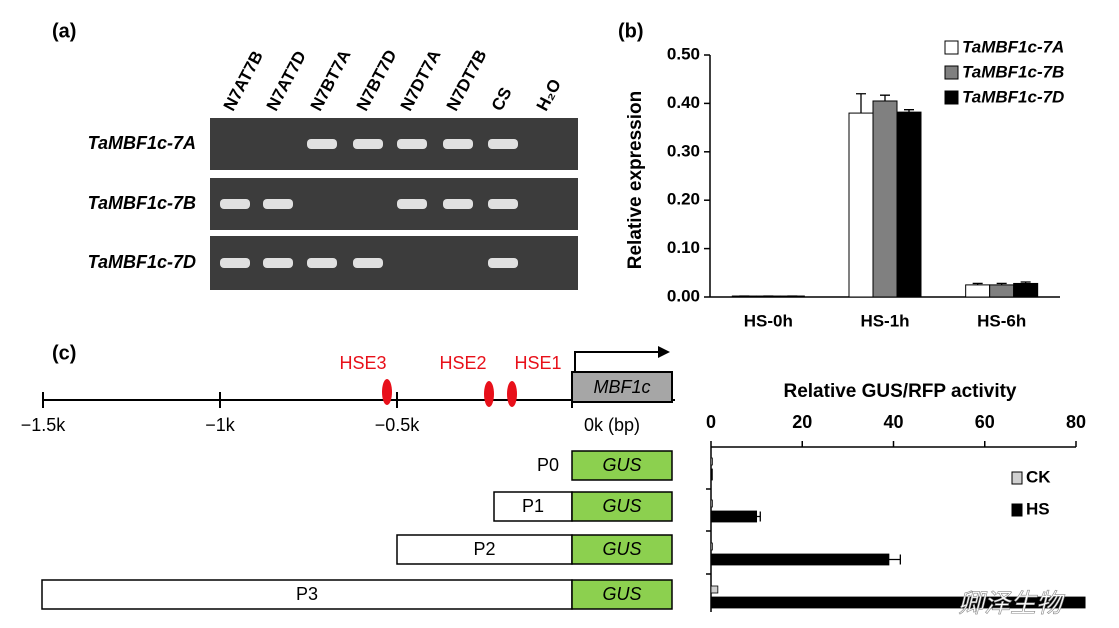 Image resolution: width=1119 pixels, height=628 pixels. Describe the element at coordinates (985, 422) in the screenshot. I see `x-tick-label: 60` at that location.